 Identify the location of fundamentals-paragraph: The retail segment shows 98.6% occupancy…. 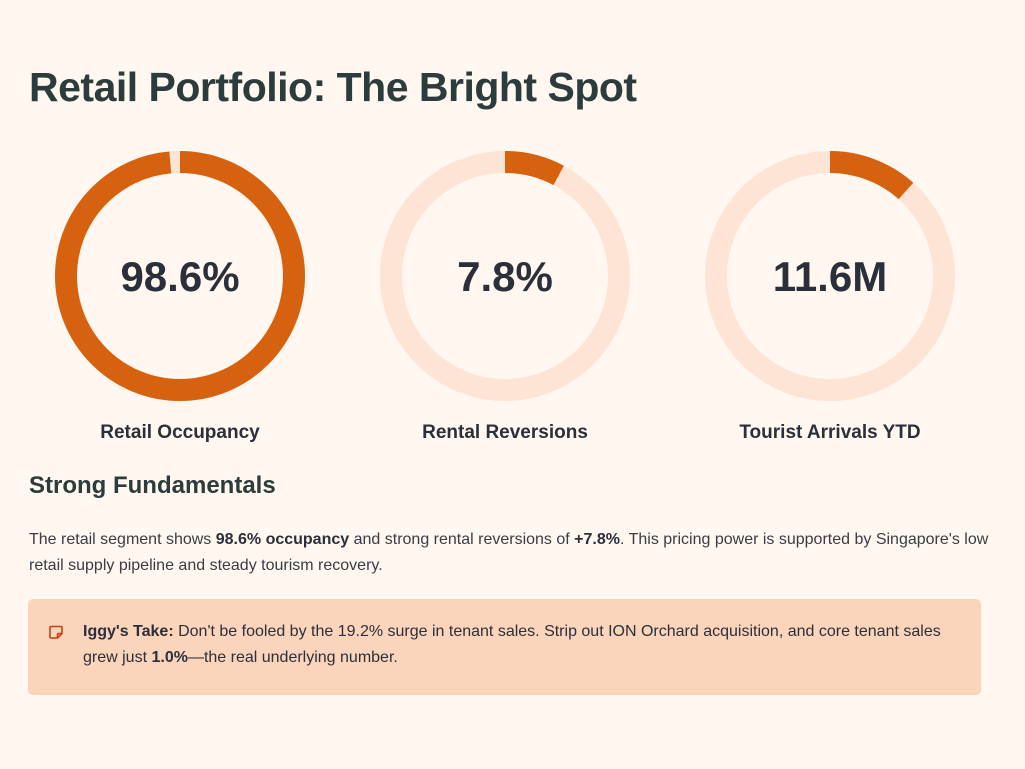
(509, 553).